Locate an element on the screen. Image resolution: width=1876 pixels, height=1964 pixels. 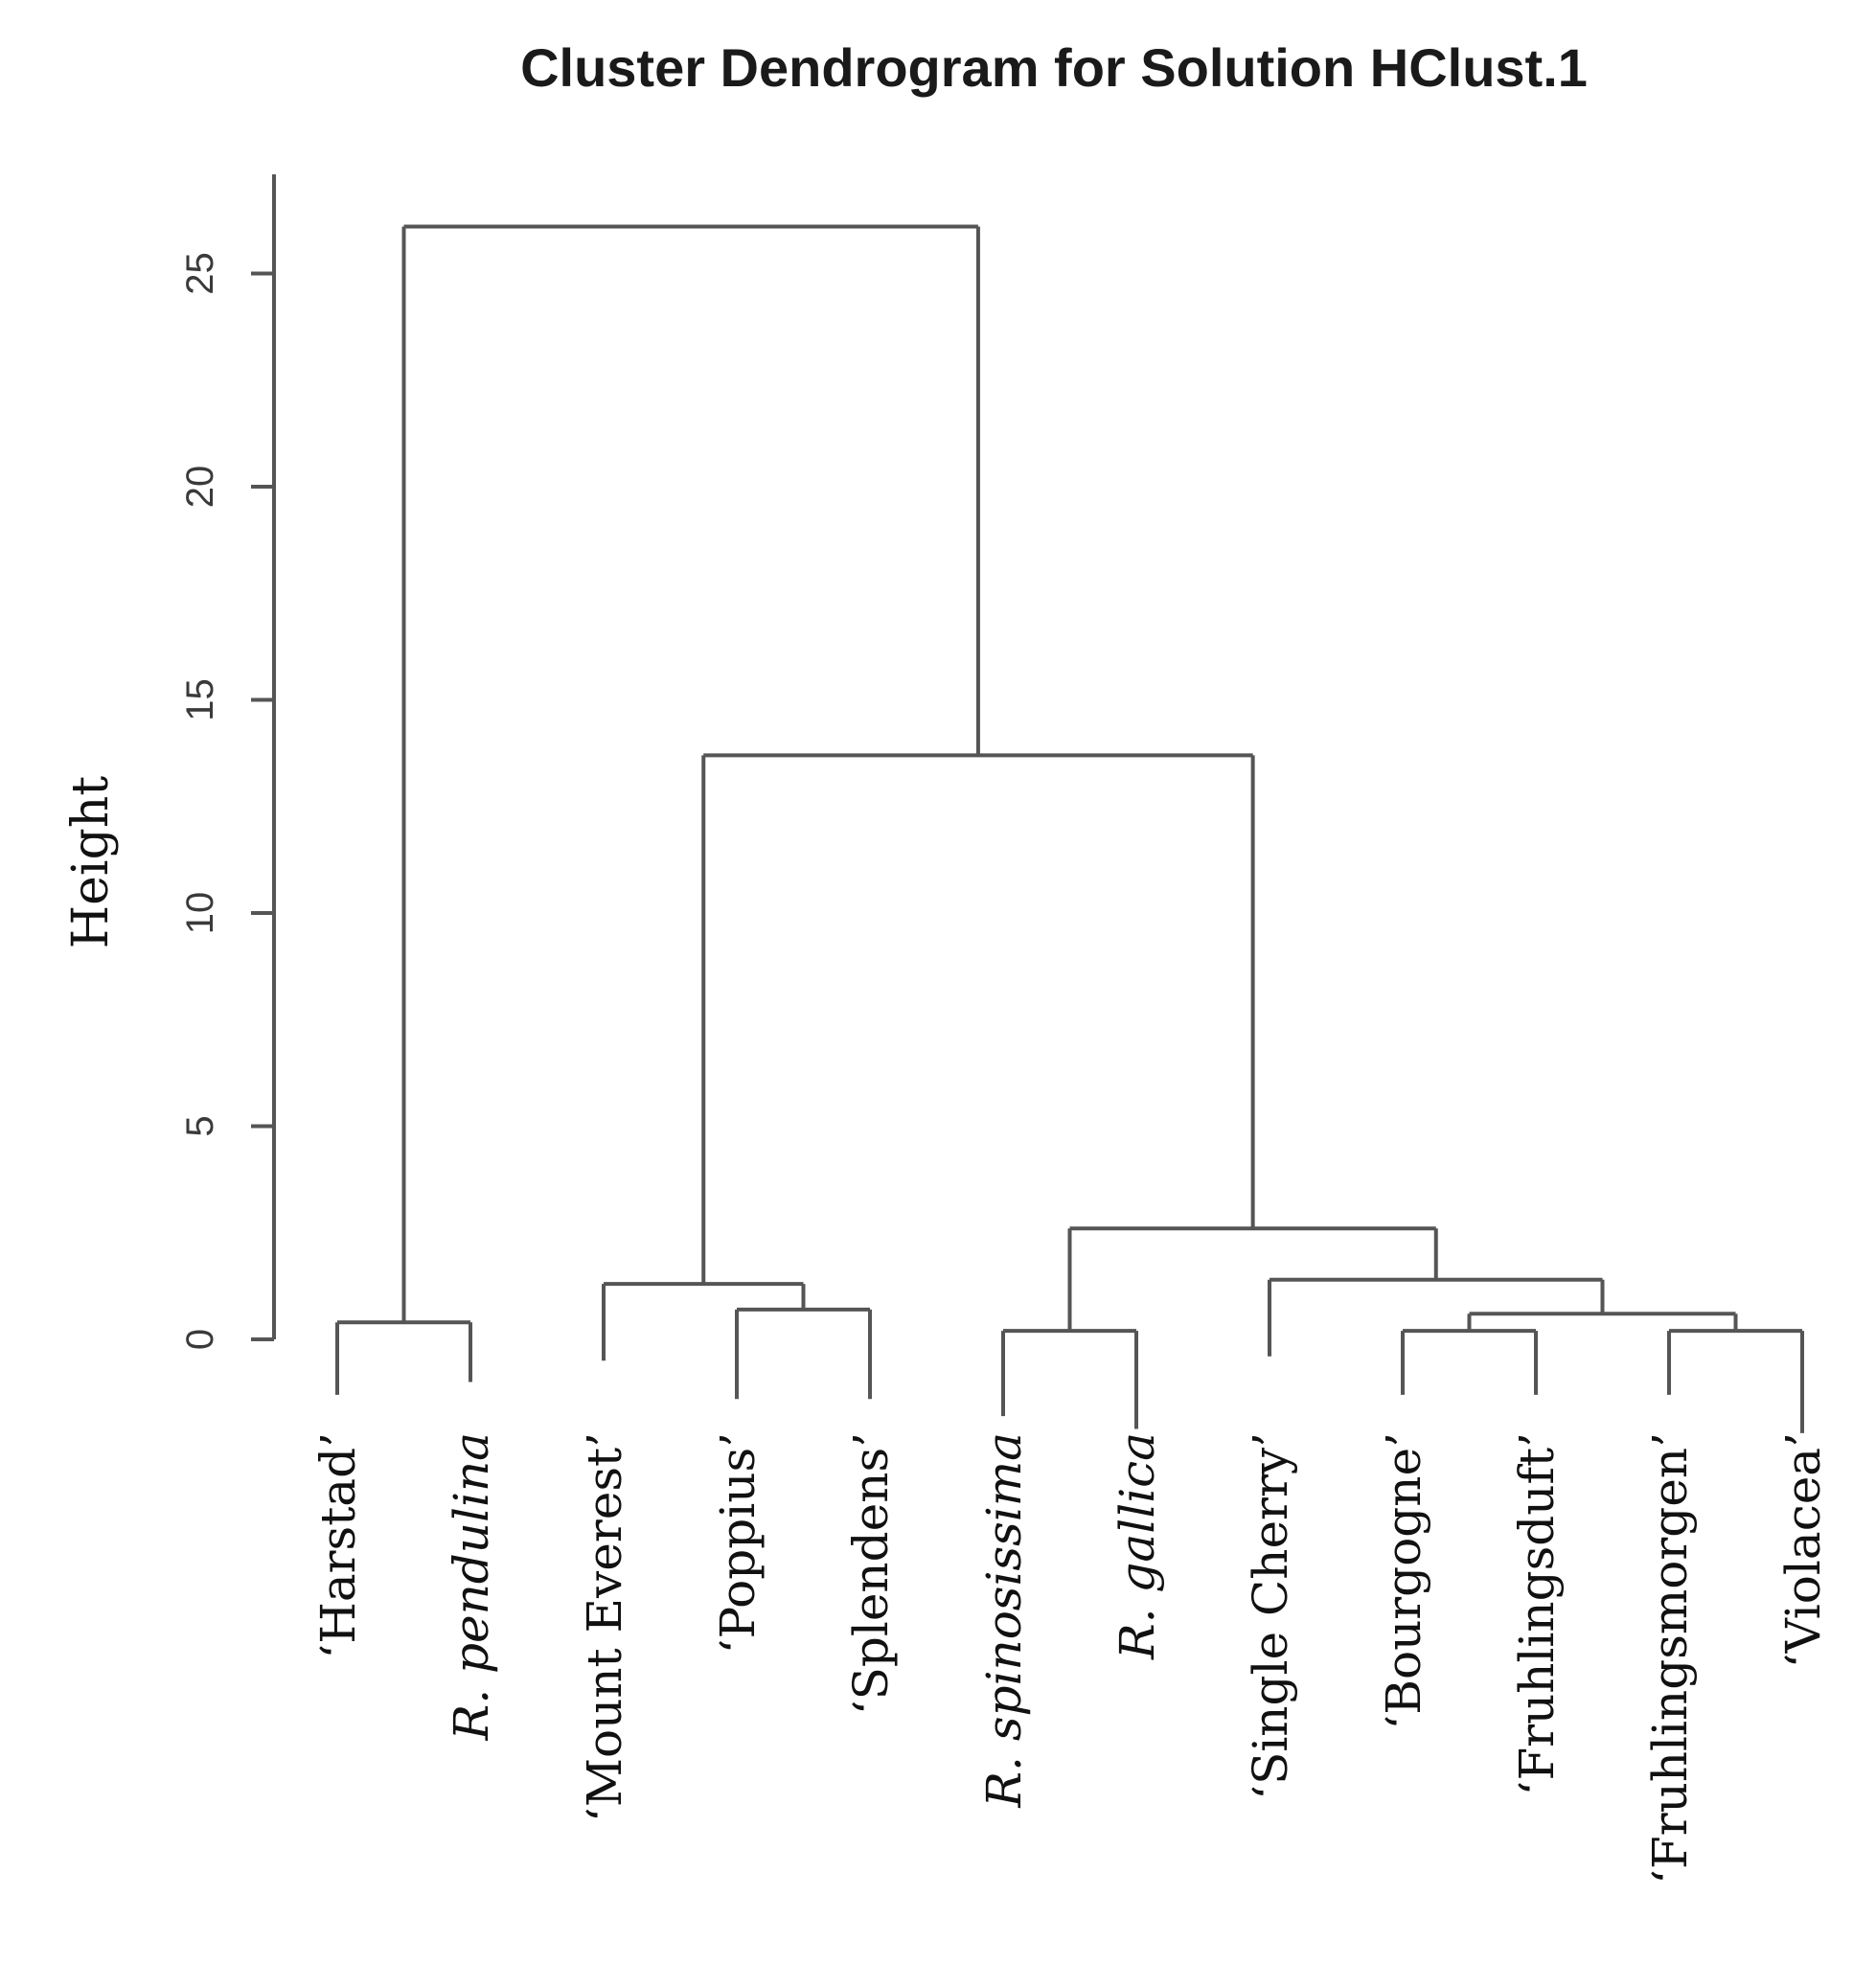
leaf-label-fruhlingsduft: ‘Fruhlingsduft’ is located at coordinates (1537, 1613).